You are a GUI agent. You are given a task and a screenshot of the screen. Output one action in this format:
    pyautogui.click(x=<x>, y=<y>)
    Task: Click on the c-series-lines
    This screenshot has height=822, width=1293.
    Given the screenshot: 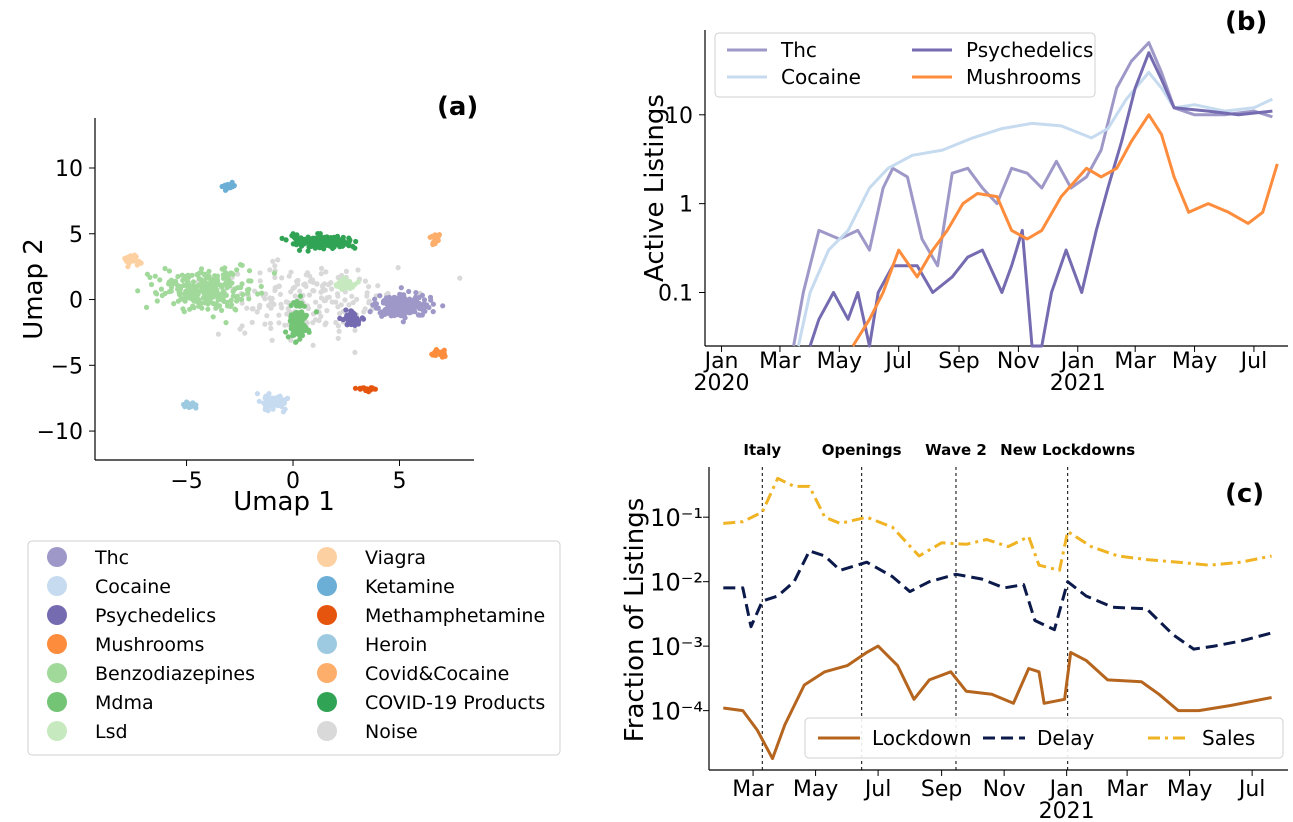 What is the action you would take?
    pyautogui.click(x=997, y=618)
    